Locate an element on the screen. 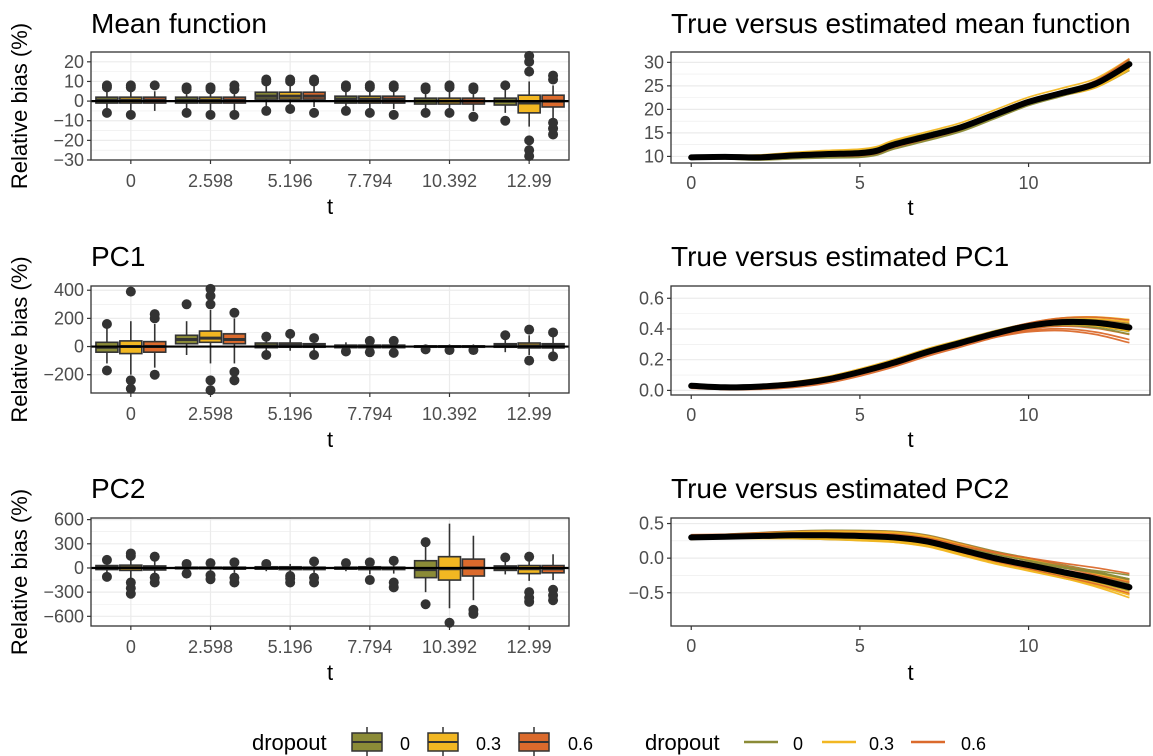 Image resolution: width=1153 pixels, height=756 pixels. x-tick-label: 7.794 is located at coordinates (369, 647).